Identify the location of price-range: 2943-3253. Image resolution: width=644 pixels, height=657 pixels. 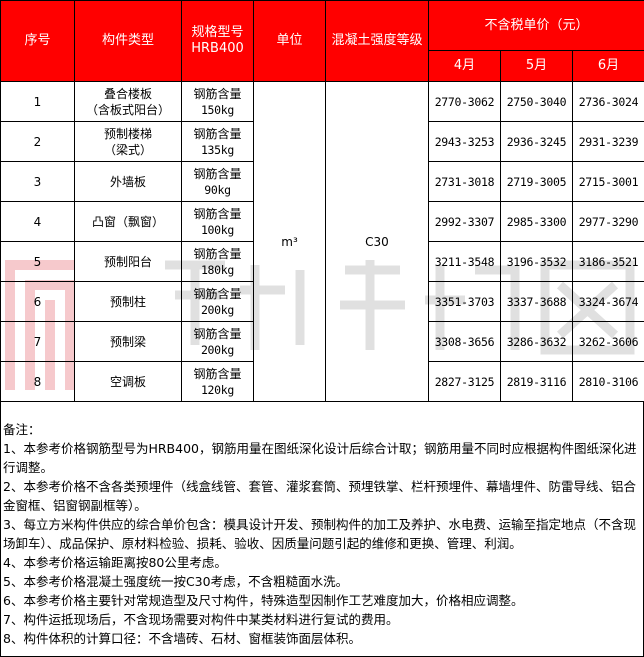
(465, 142).